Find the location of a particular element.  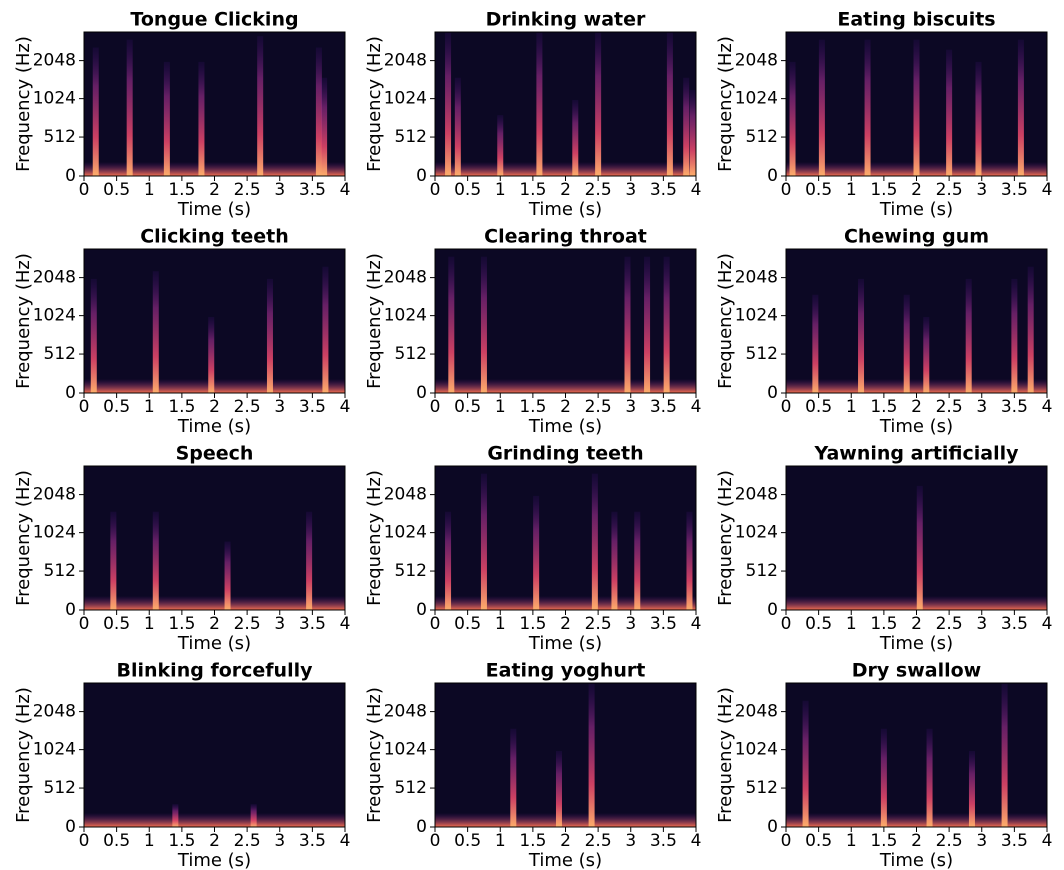

panel-title: Tongue Clicking is located at coordinates (214, 20).